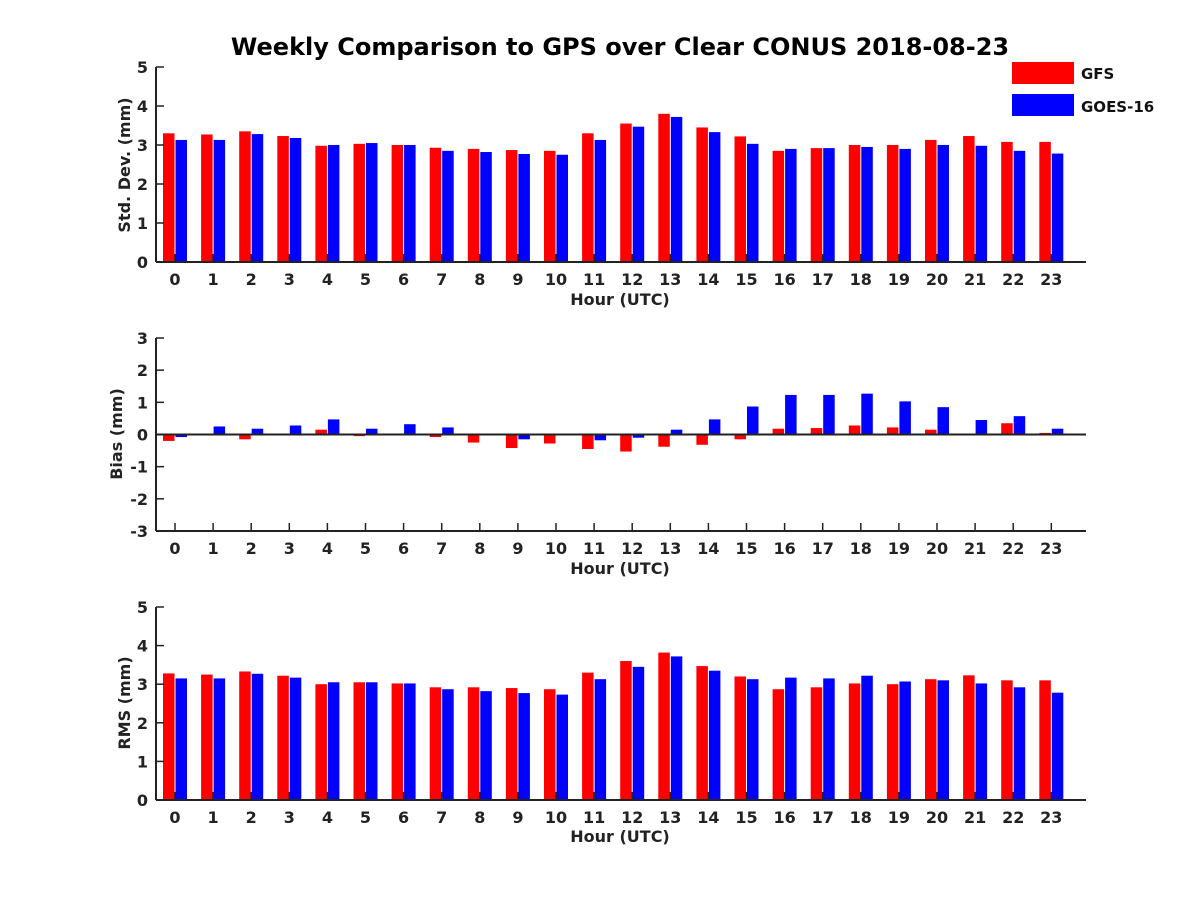 This screenshot has width=1200, height=900. I want to click on xtick-label-std: 9, so click(517, 279).